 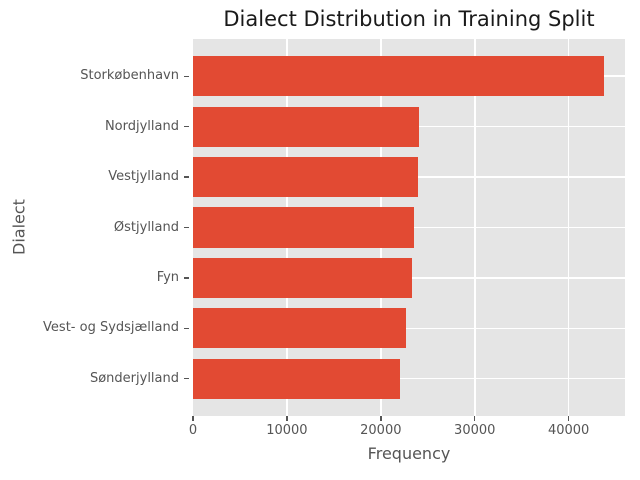 What do you see at coordinates (141, 126) in the screenshot?
I see `y-tick-label: Nordjylland` at bounding box center [141, 126].